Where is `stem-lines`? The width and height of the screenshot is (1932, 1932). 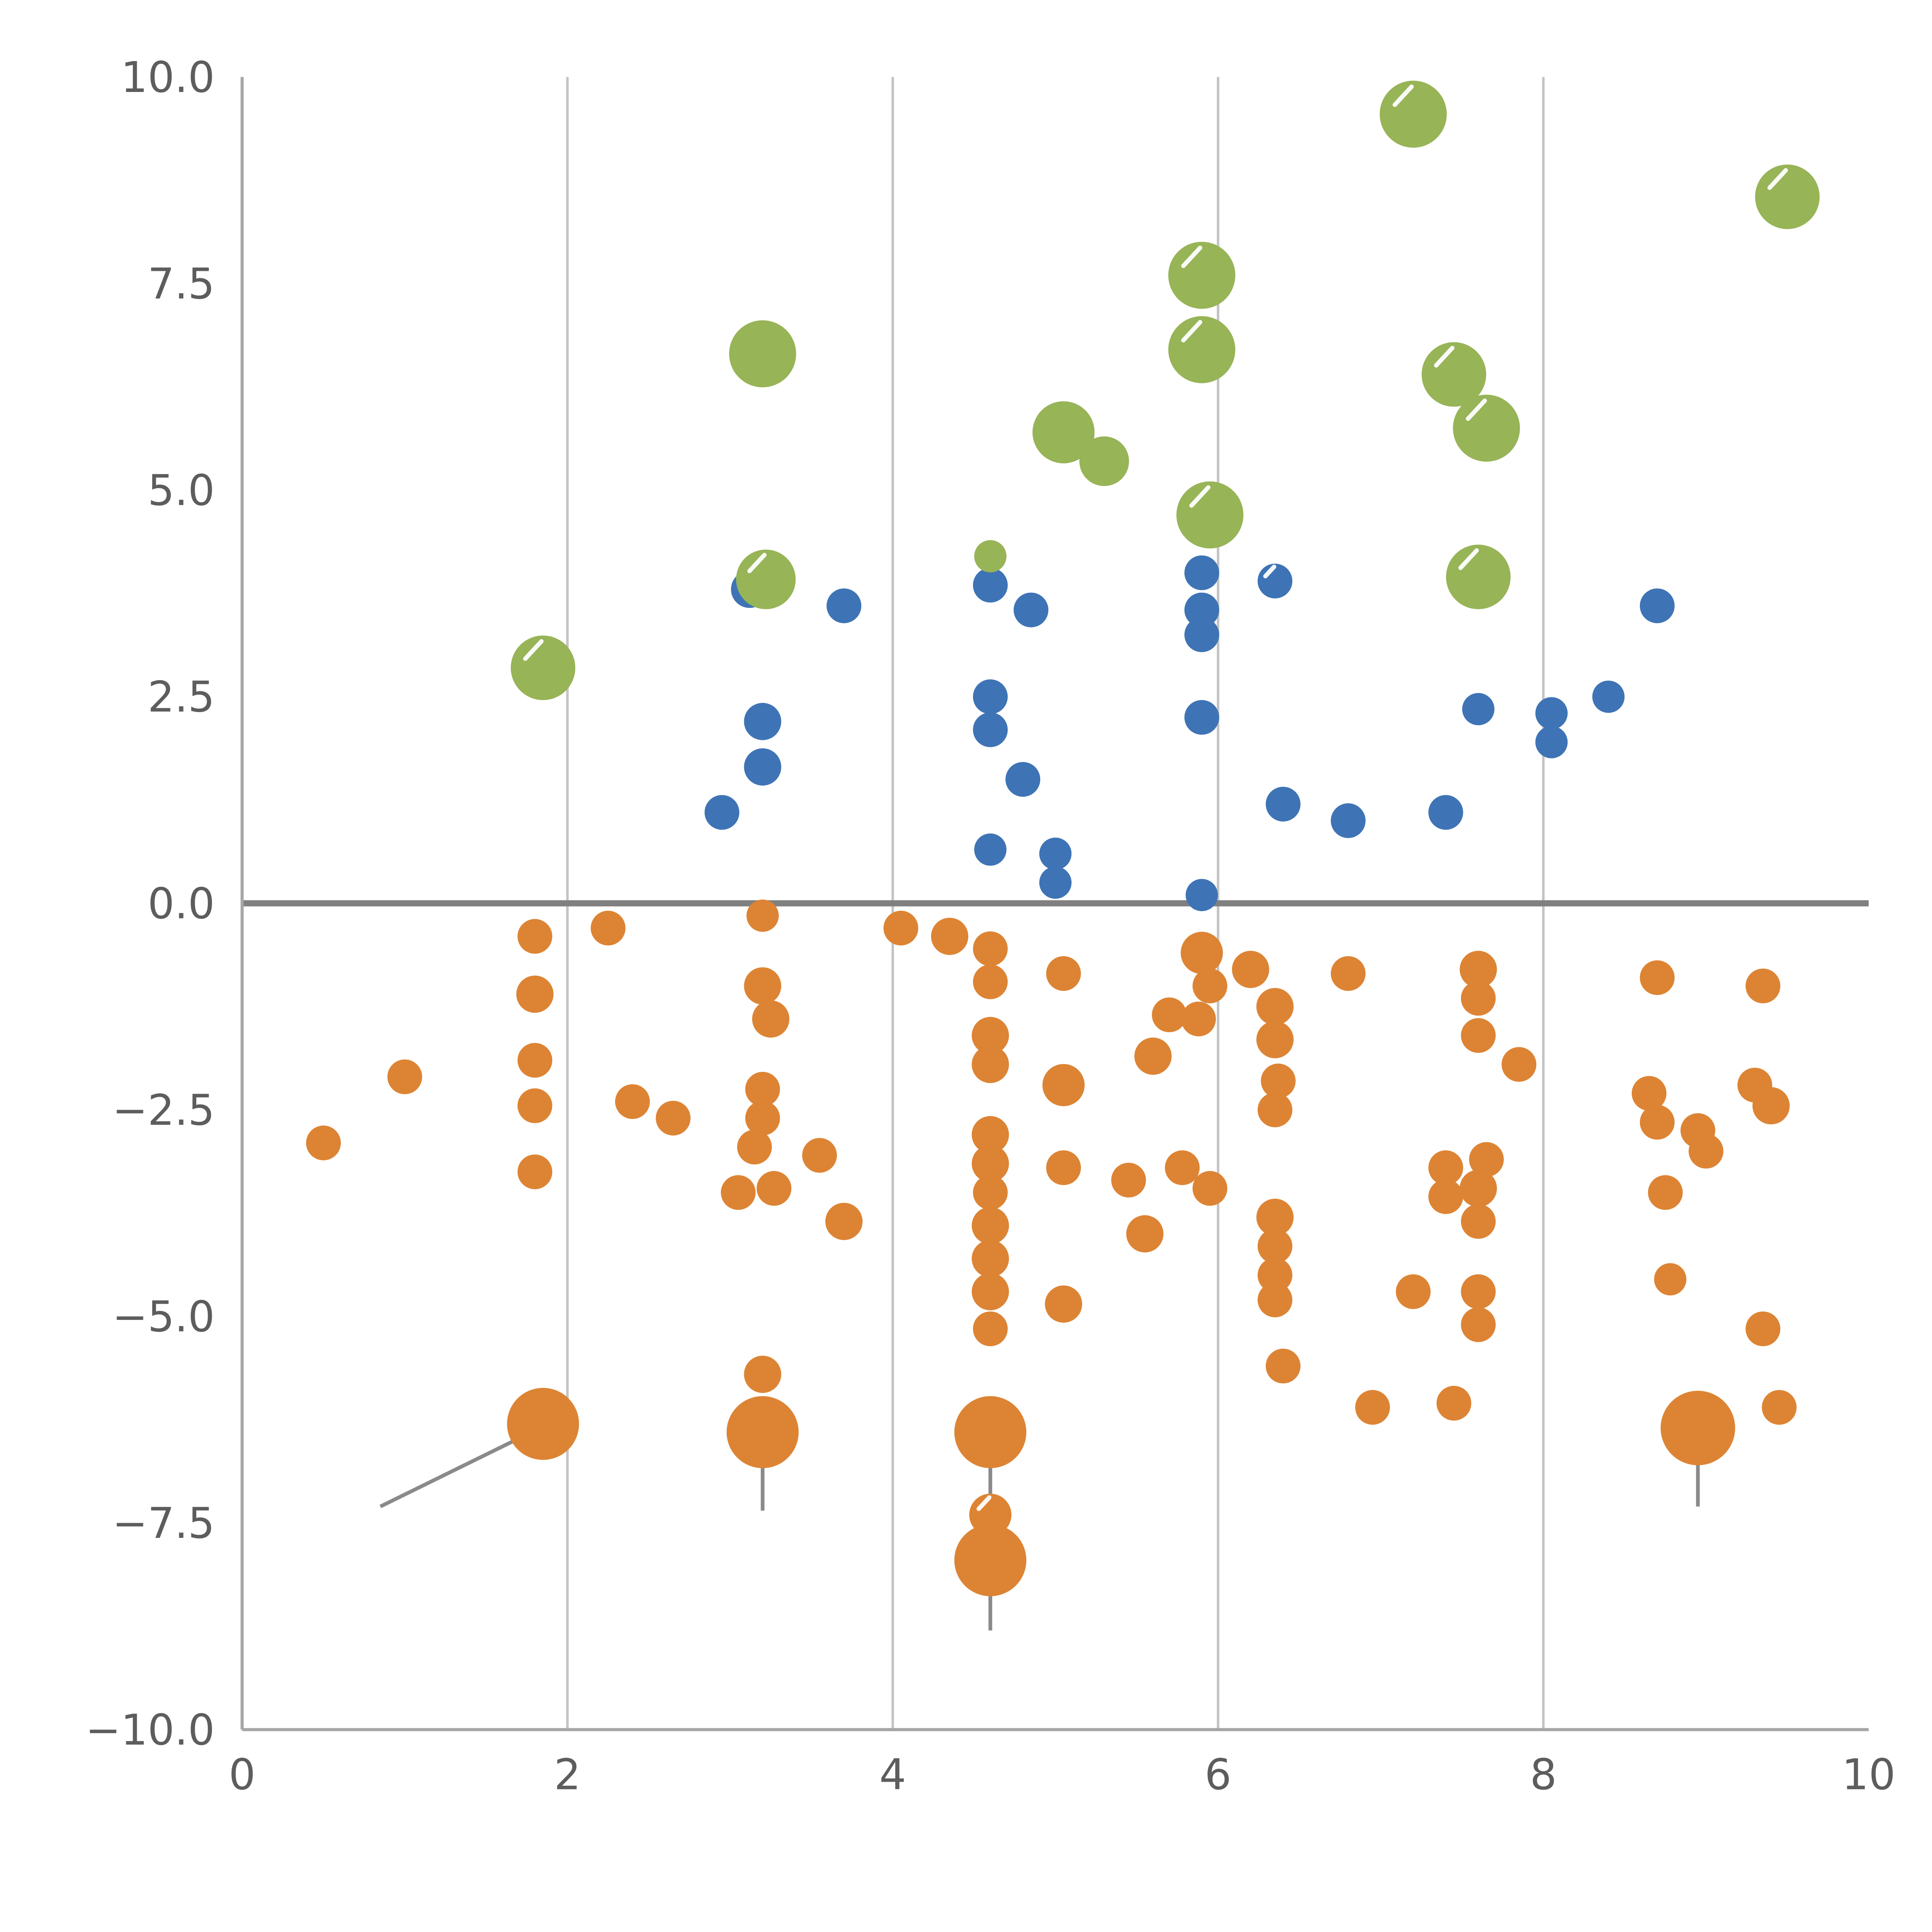 stem-lines is located at coordinates (1040, 1530).